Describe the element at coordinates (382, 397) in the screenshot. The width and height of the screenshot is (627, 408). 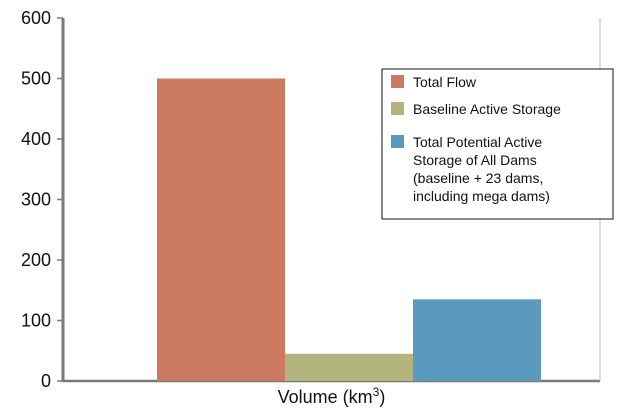
I see `x-axis-label-close: )` at that location.